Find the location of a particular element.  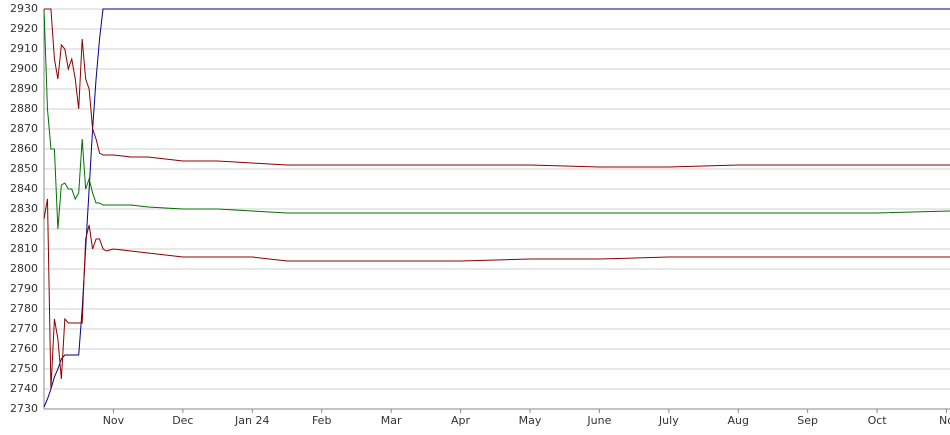

x-tick-label: Nov is located at coordinates (114, 420).